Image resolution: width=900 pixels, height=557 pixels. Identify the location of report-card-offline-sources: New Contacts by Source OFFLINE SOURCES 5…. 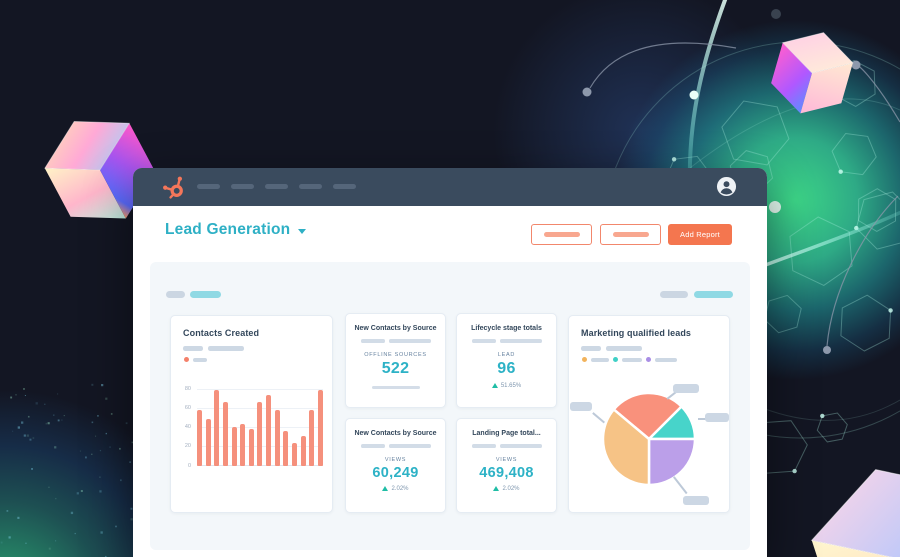
(395, 360).